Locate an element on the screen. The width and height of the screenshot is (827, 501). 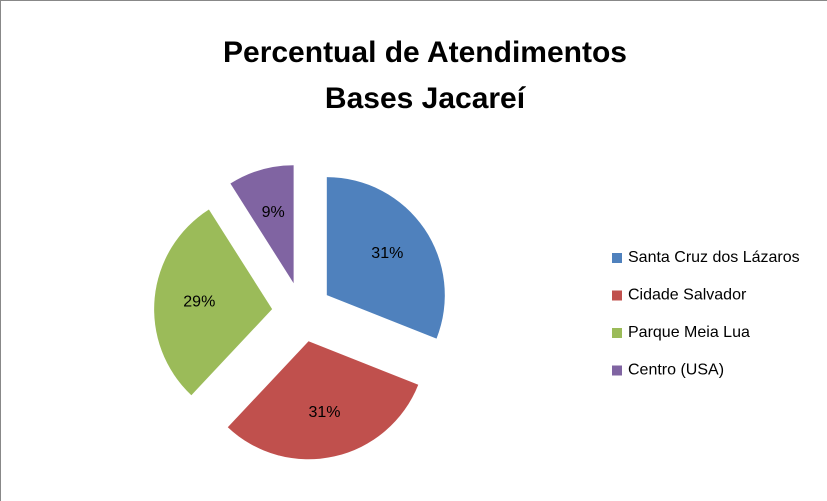
legend-label: Cidade Salvador is located at coordinates (687, 295).